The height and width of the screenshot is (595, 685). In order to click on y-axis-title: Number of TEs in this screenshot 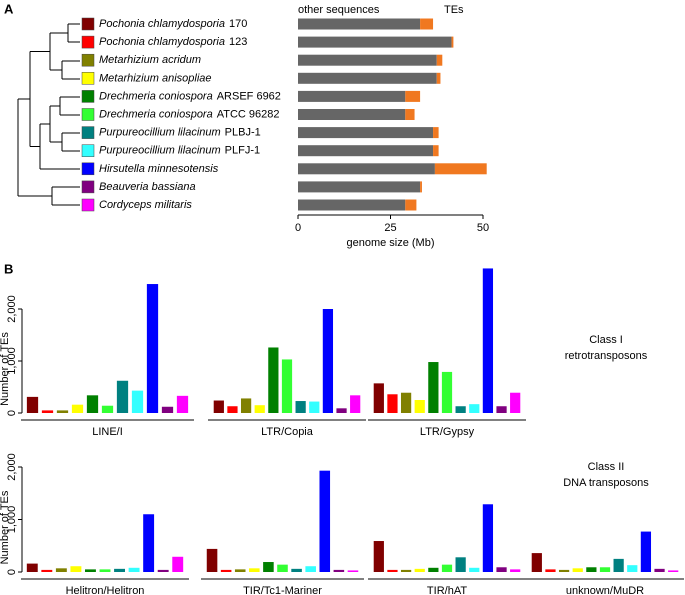, I will do `click(5, 369)`.